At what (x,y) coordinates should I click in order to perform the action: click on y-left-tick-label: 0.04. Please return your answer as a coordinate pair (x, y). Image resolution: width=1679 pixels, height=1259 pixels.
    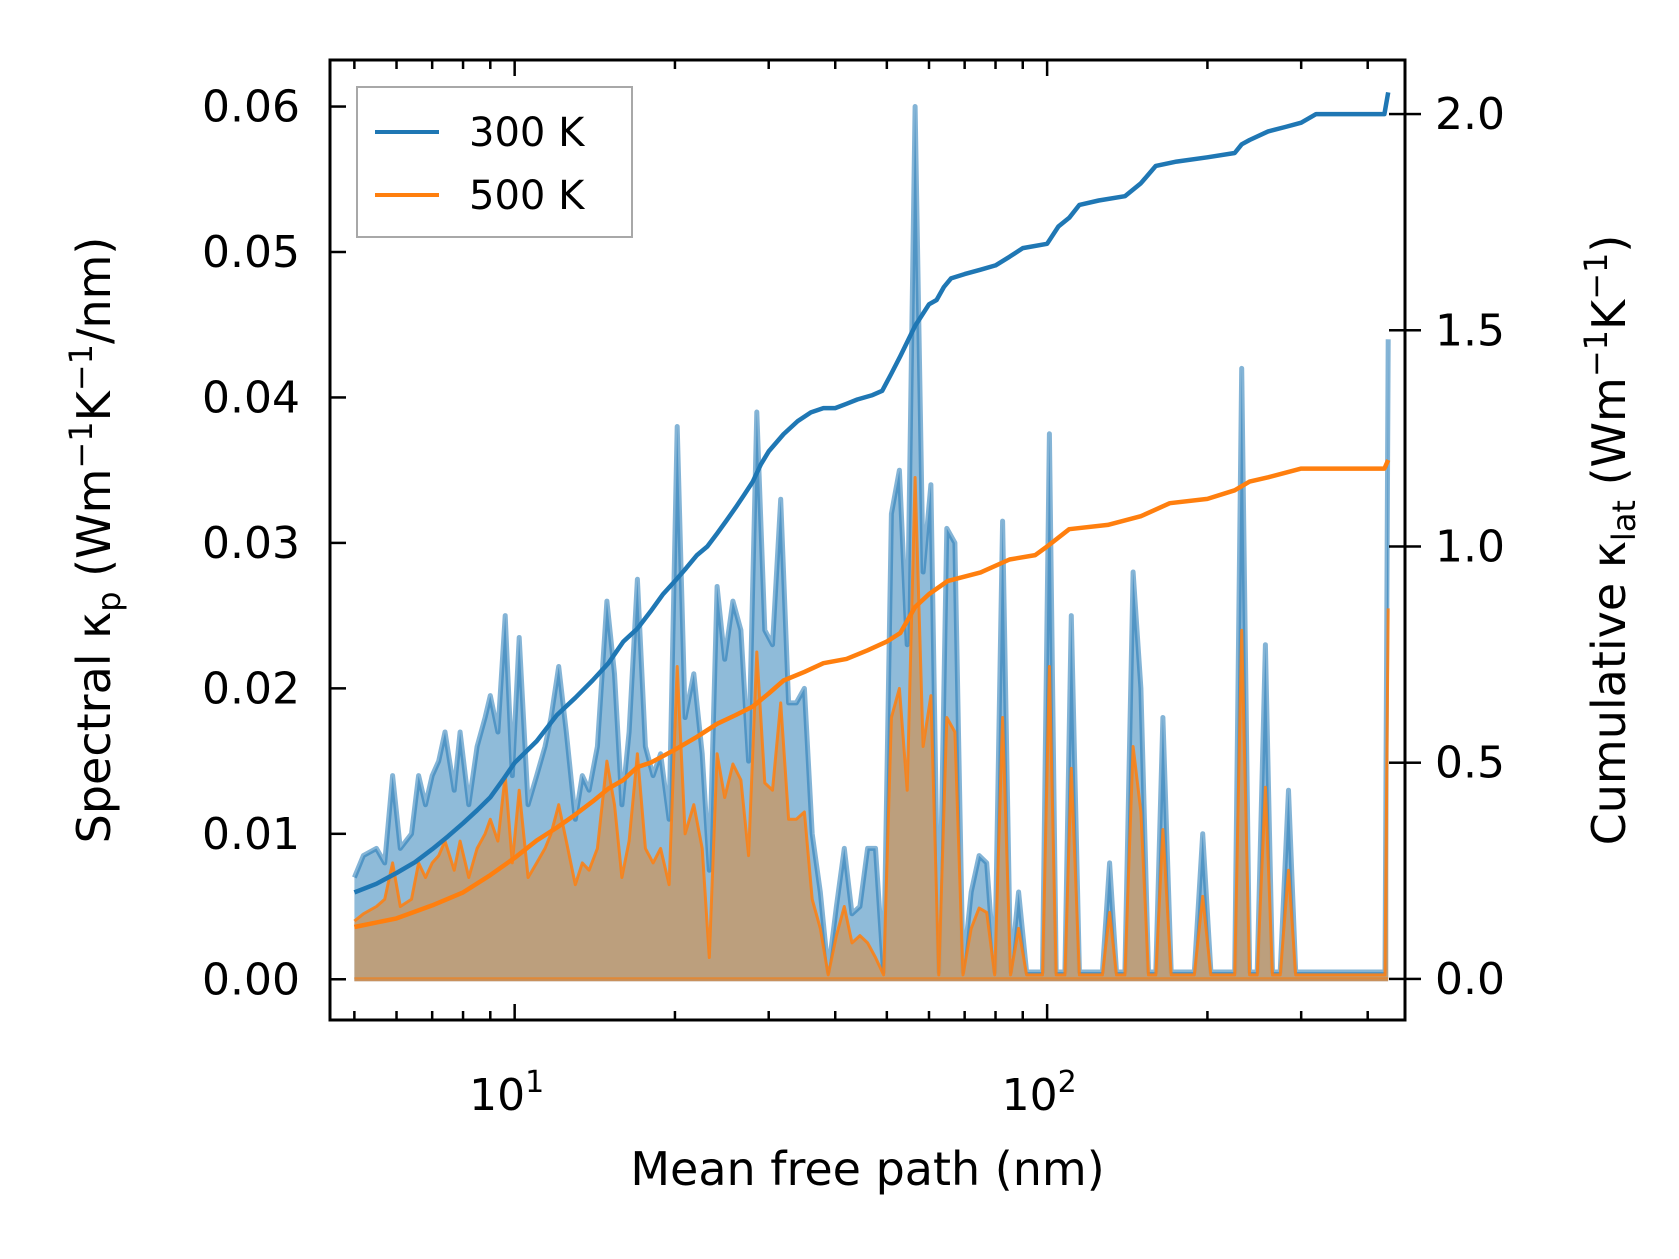
    Looking at the image, I should click on (251, 397).